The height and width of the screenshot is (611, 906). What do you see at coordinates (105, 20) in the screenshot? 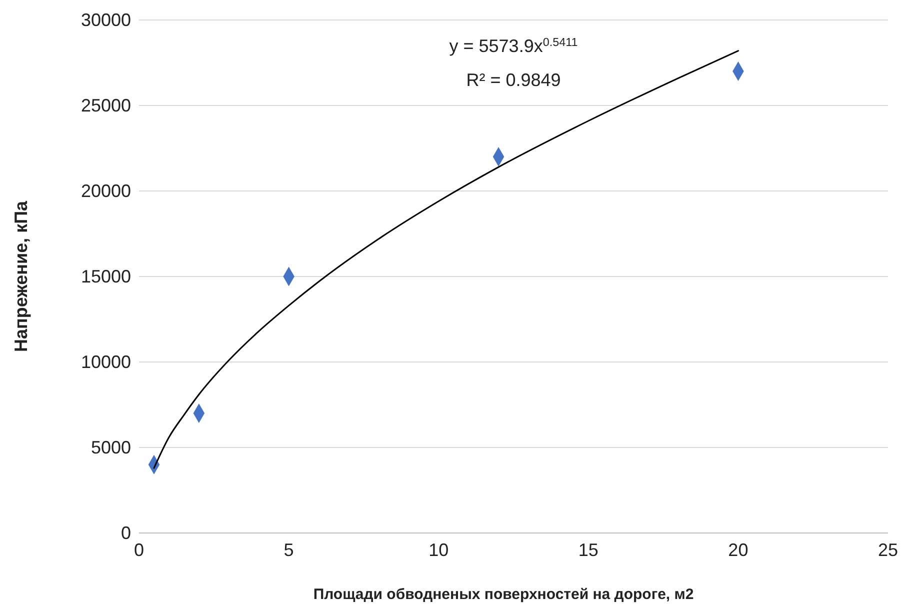
I see `y-tick-label: 30000` at bounding box center [105, 20].